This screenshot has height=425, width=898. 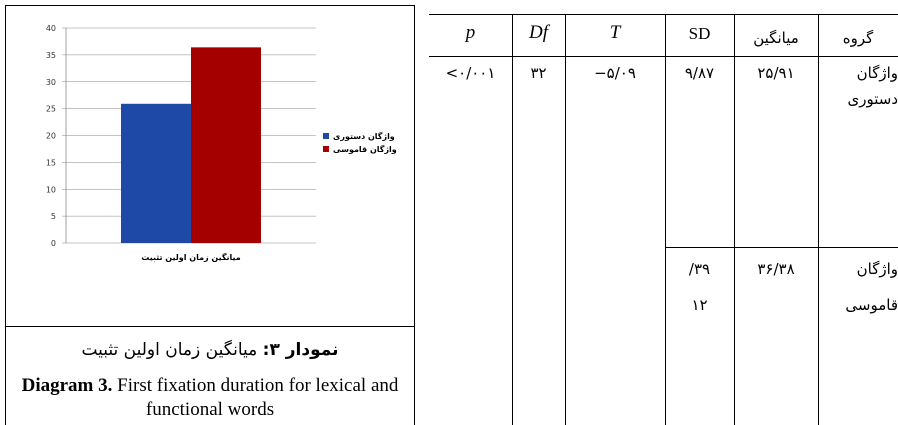 I want to click on y-tick-label: 0, so click(x=53, y=243).